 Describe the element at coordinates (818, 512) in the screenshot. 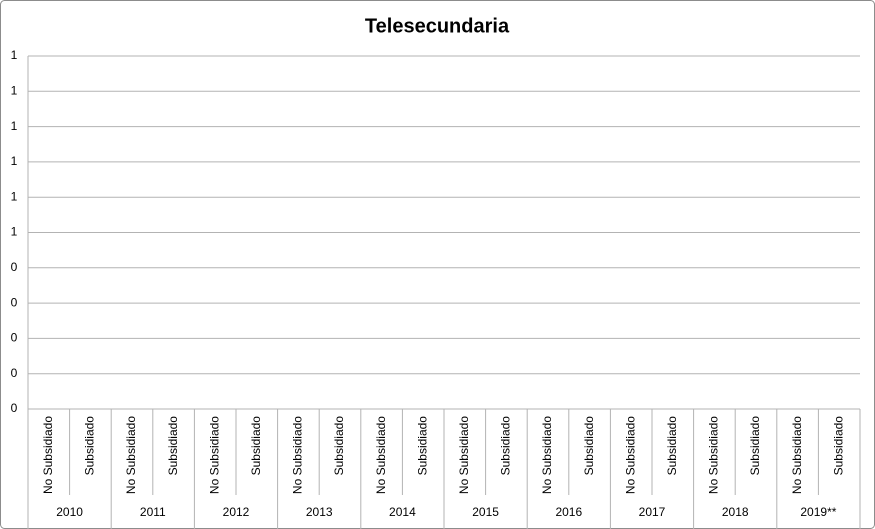

I see `group-label: 2019**` at that location.